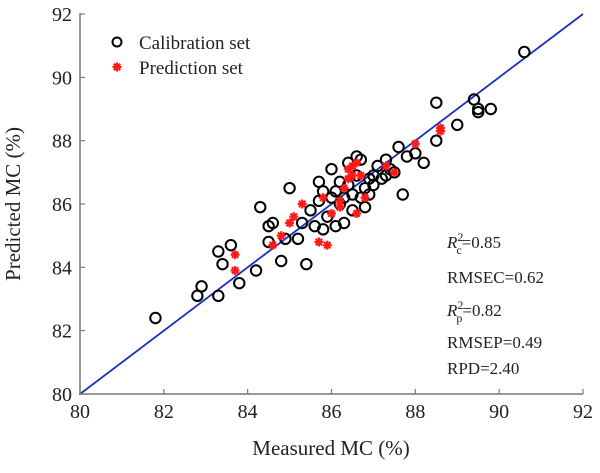 The height and width of the screenshot is (473, 600). What do you see at coordinates (62, 332) in the screenshot?
I see `y-tick-label: 82` at bounding box center [62, 332].